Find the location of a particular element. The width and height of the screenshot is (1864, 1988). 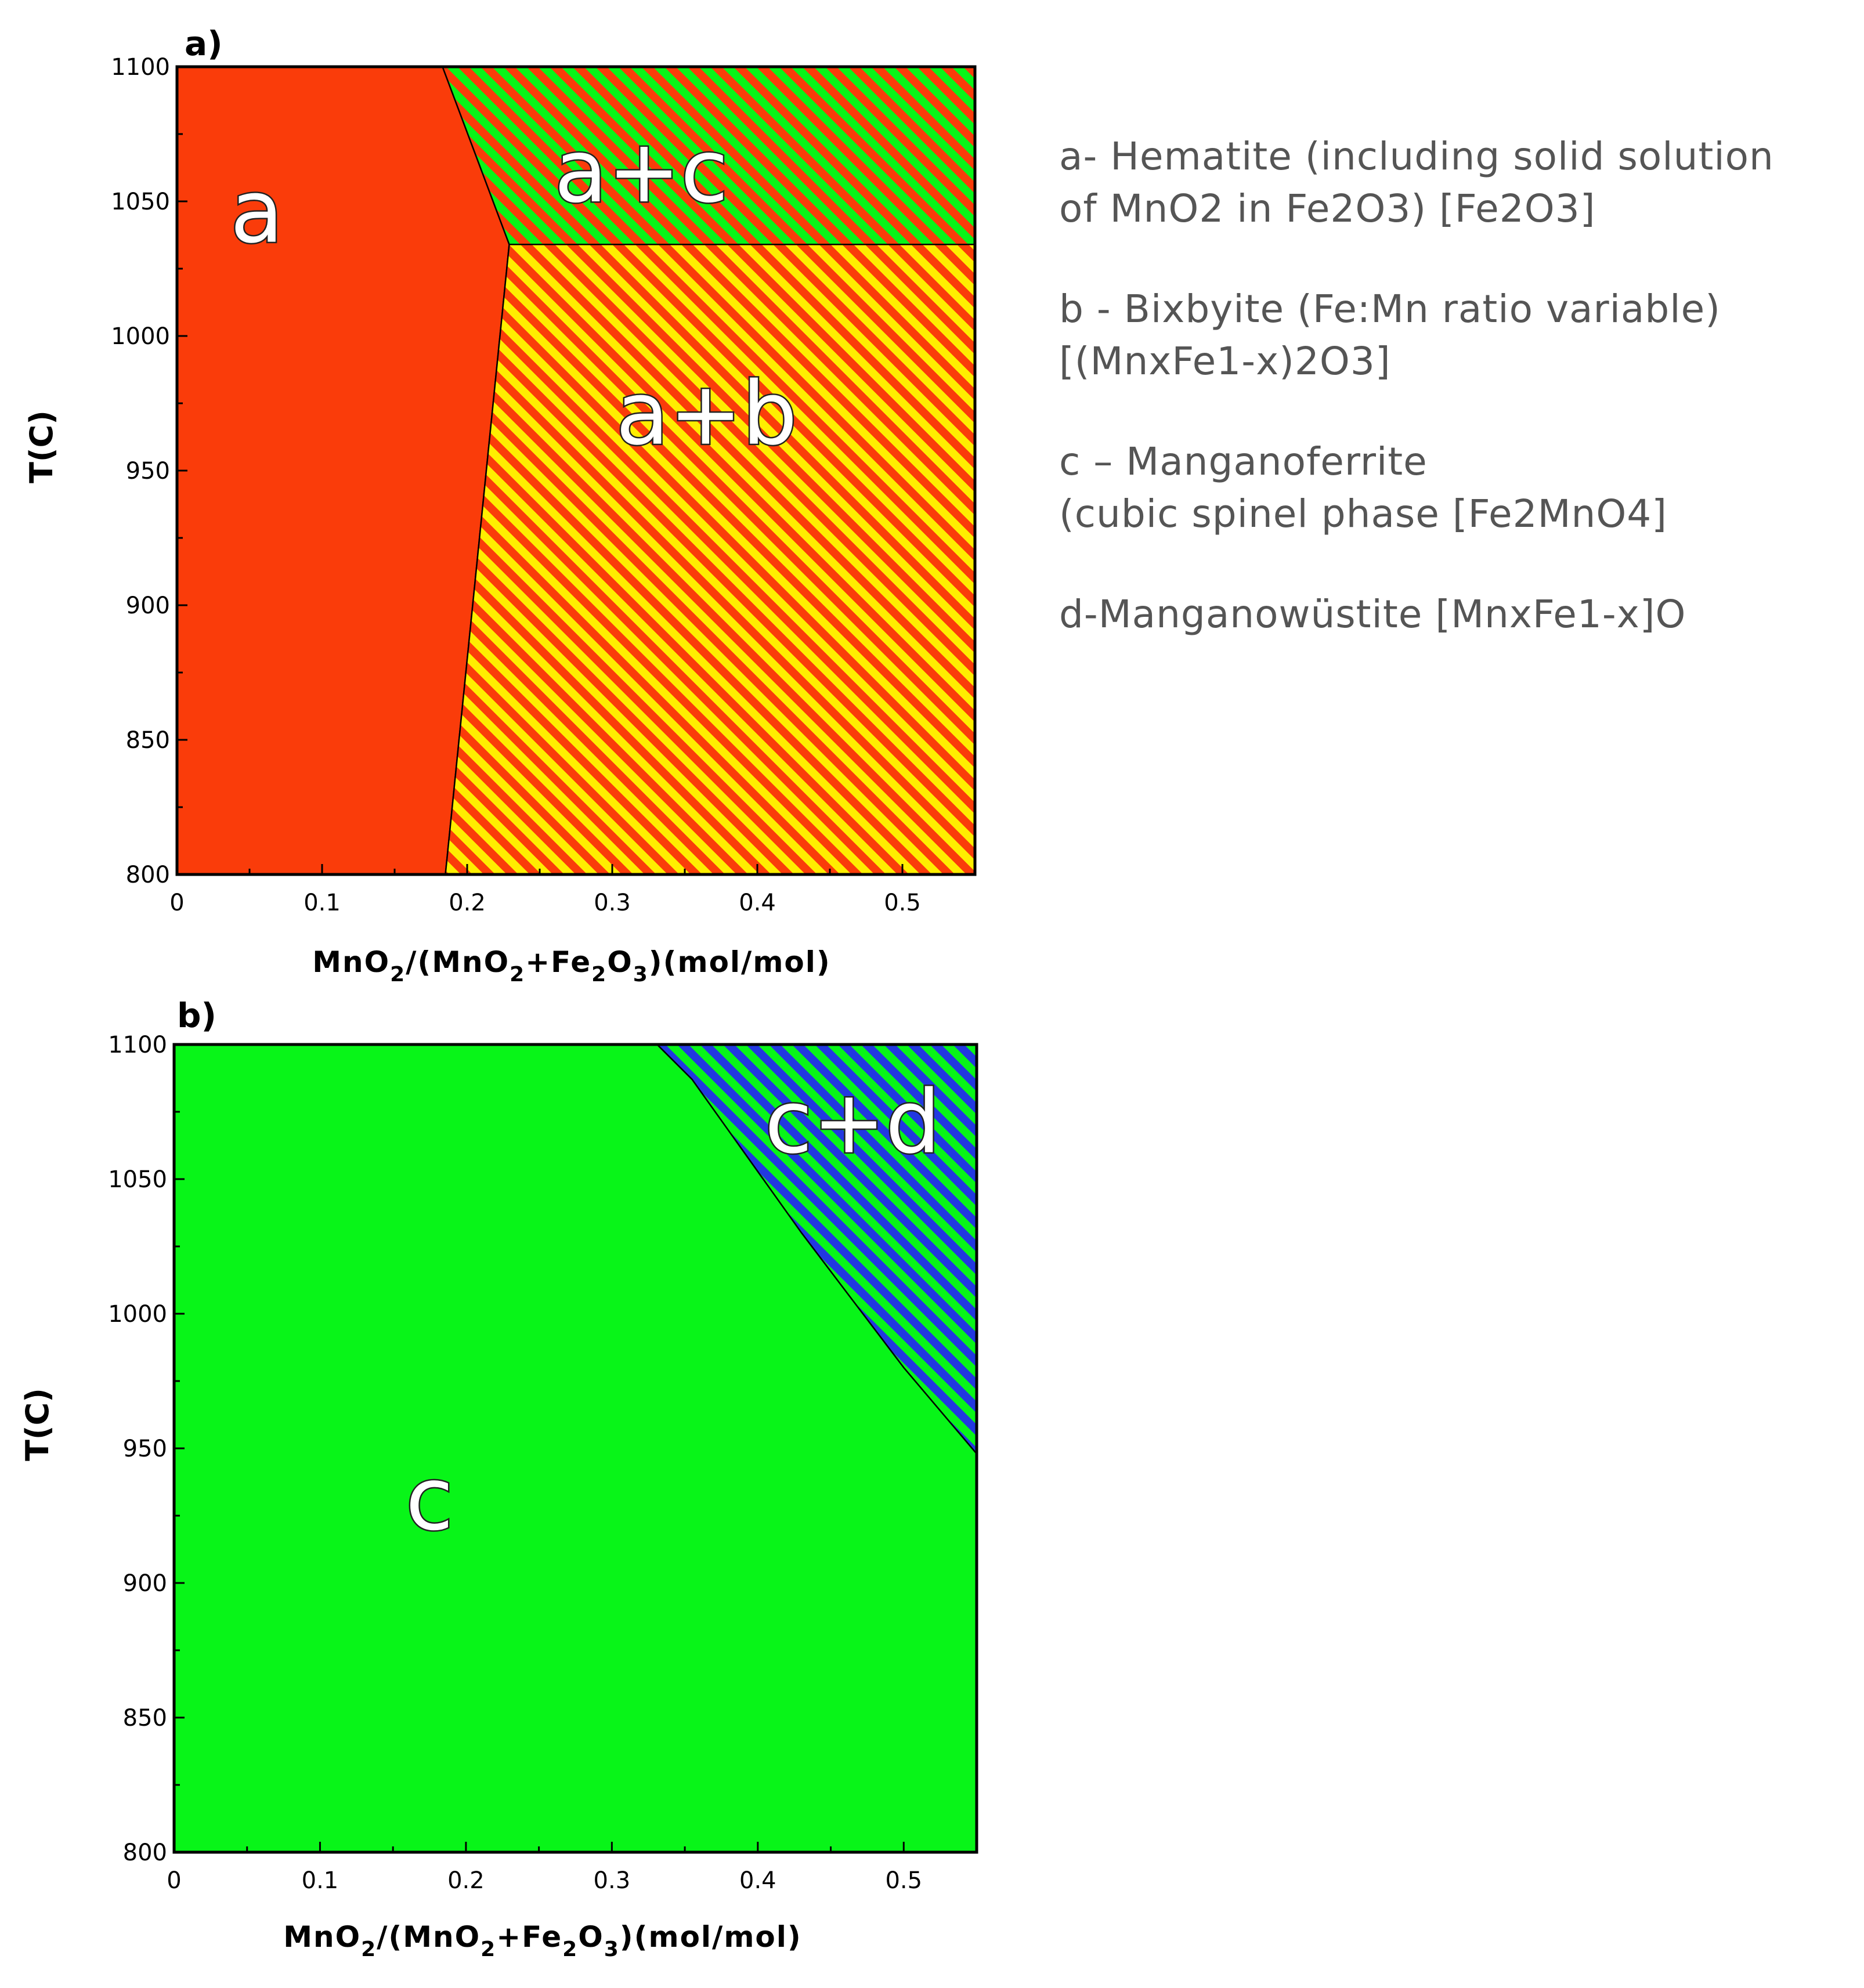

region-label: a+c is located at coordinates (641, 171).